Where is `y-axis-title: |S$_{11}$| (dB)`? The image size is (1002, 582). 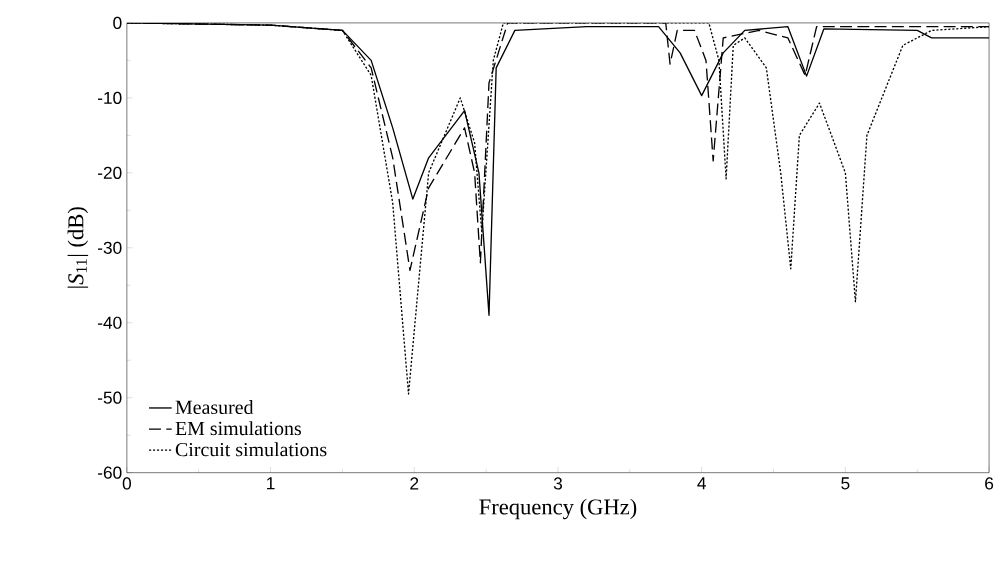
y-axis-title: |S$_{11}$| (dB) is located at coordinates (78, 247).